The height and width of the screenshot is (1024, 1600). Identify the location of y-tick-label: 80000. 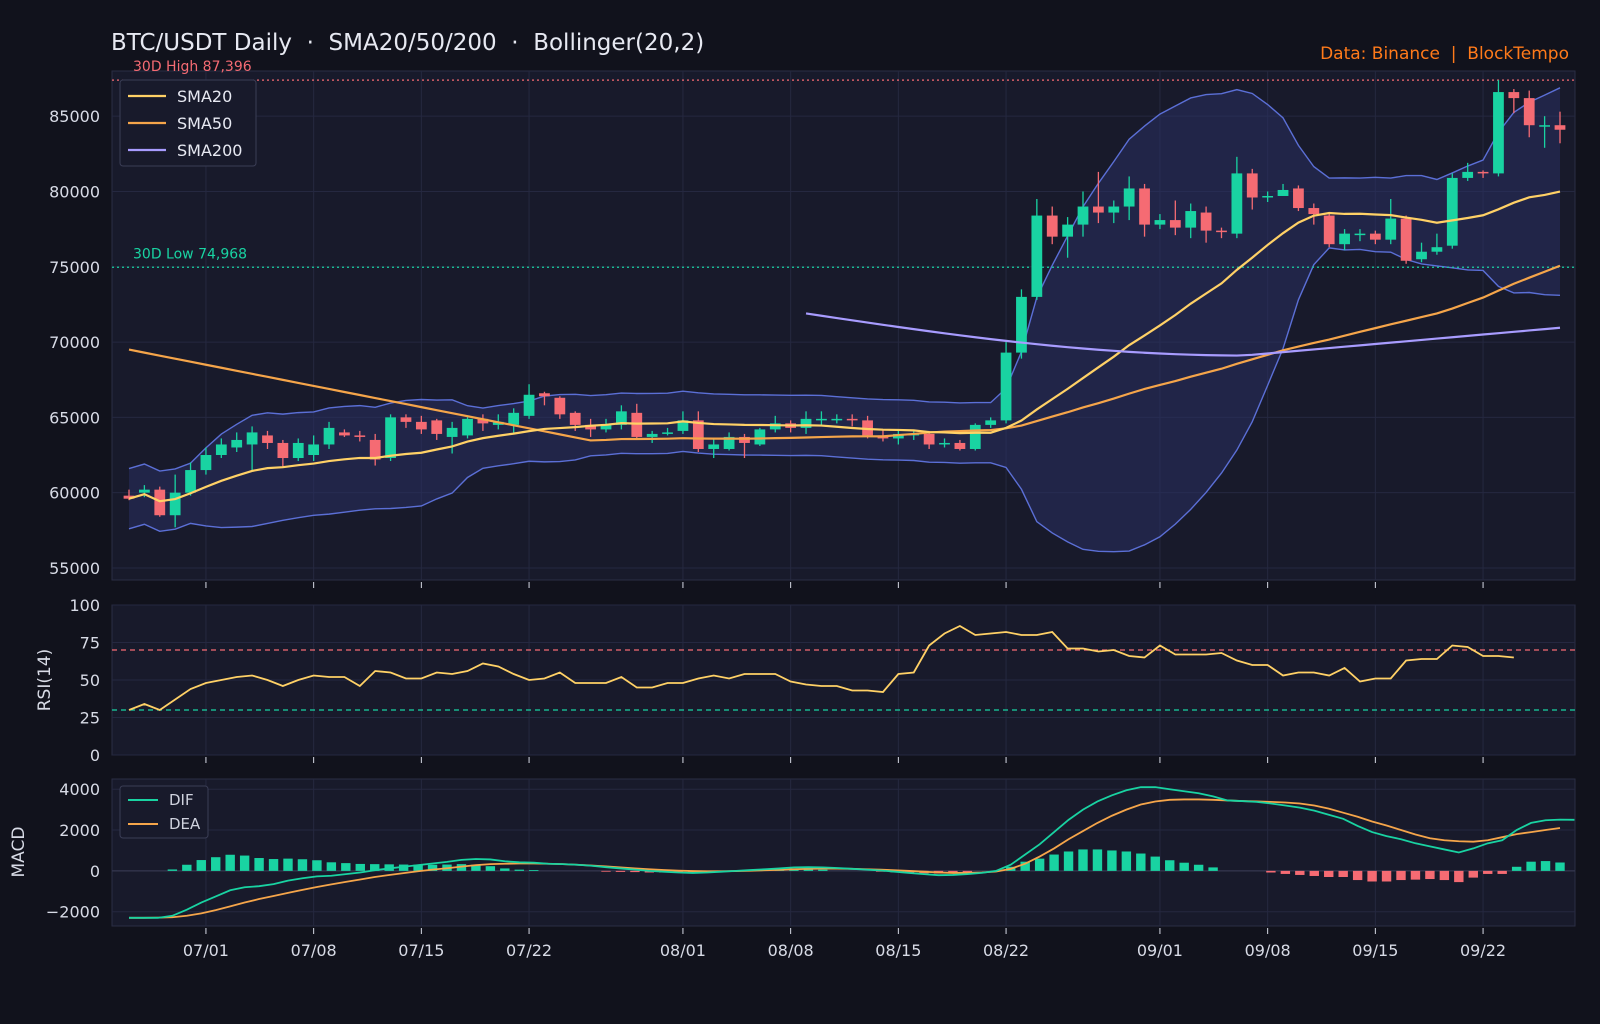
(74, 191).